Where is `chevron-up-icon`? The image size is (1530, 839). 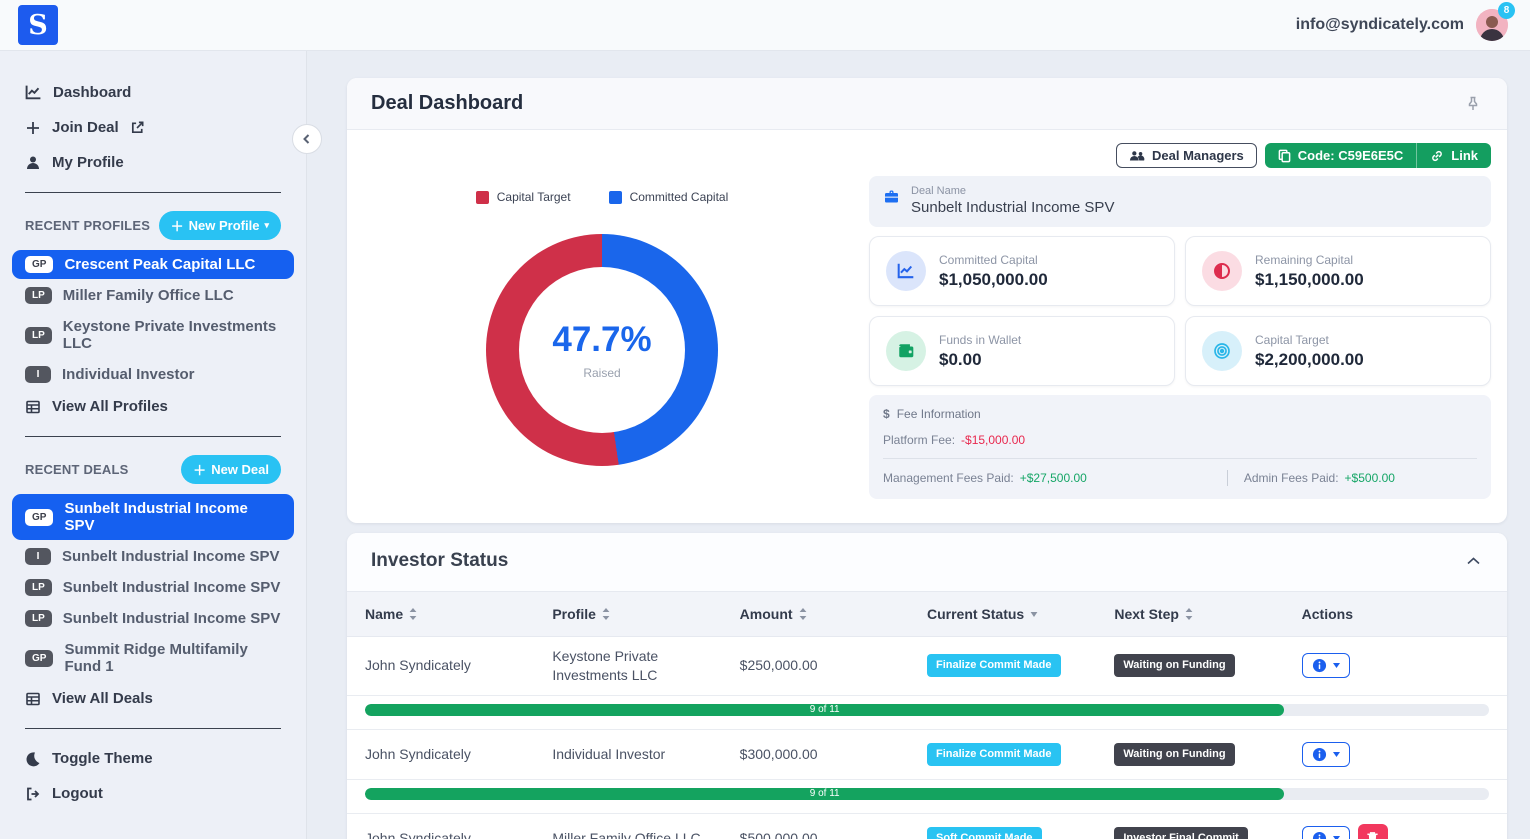 chevron-up-icon is located at coordinates (1473, 561).